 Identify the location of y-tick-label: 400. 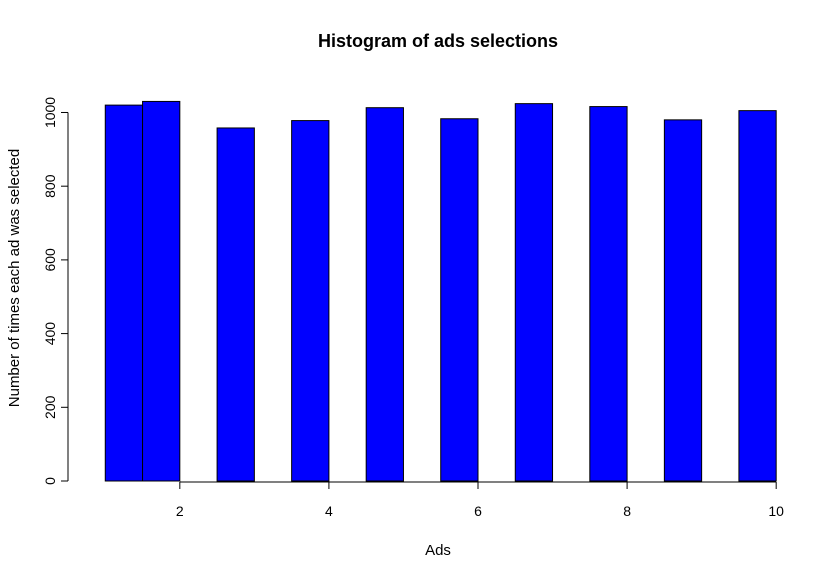
(50, 334).